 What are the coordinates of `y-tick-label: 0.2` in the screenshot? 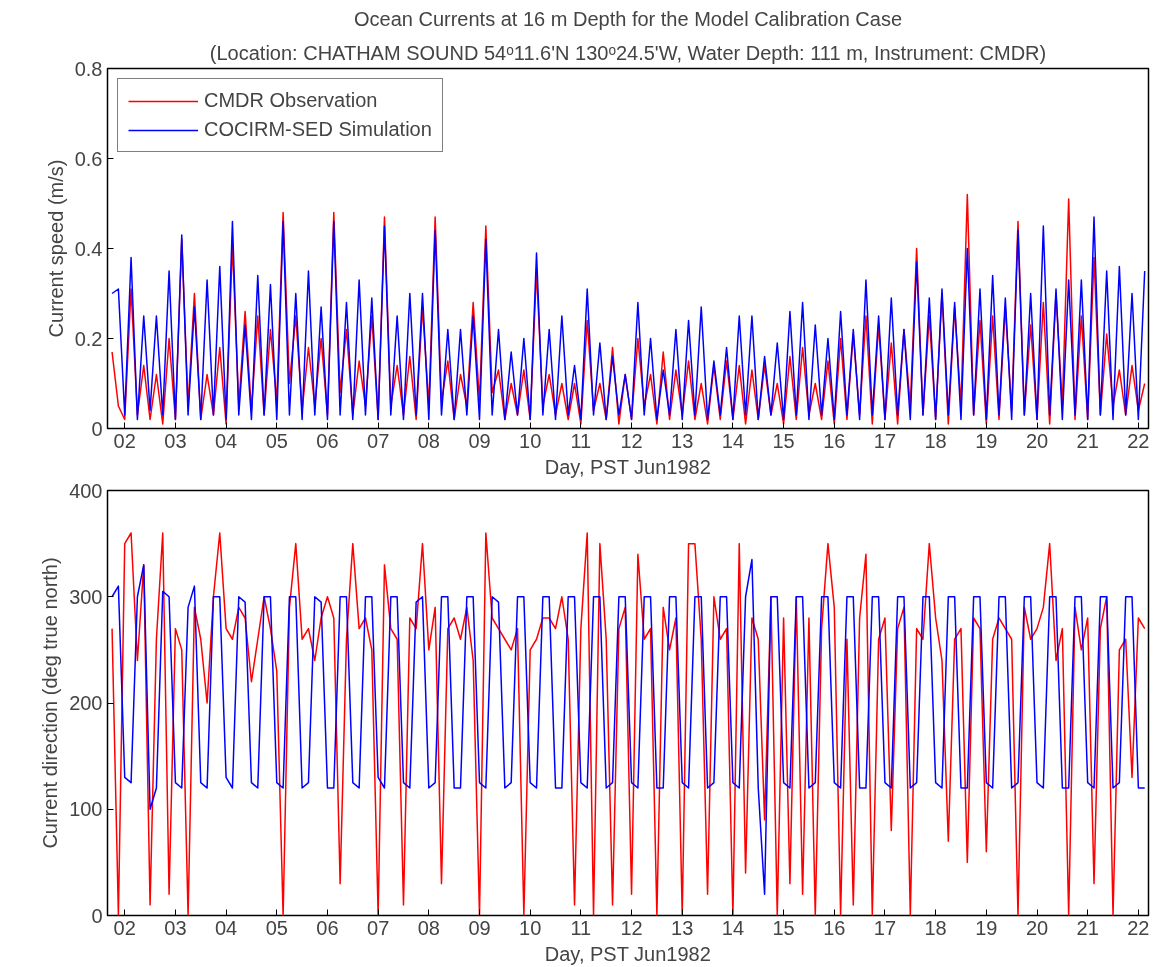 It's located at (88, 338).